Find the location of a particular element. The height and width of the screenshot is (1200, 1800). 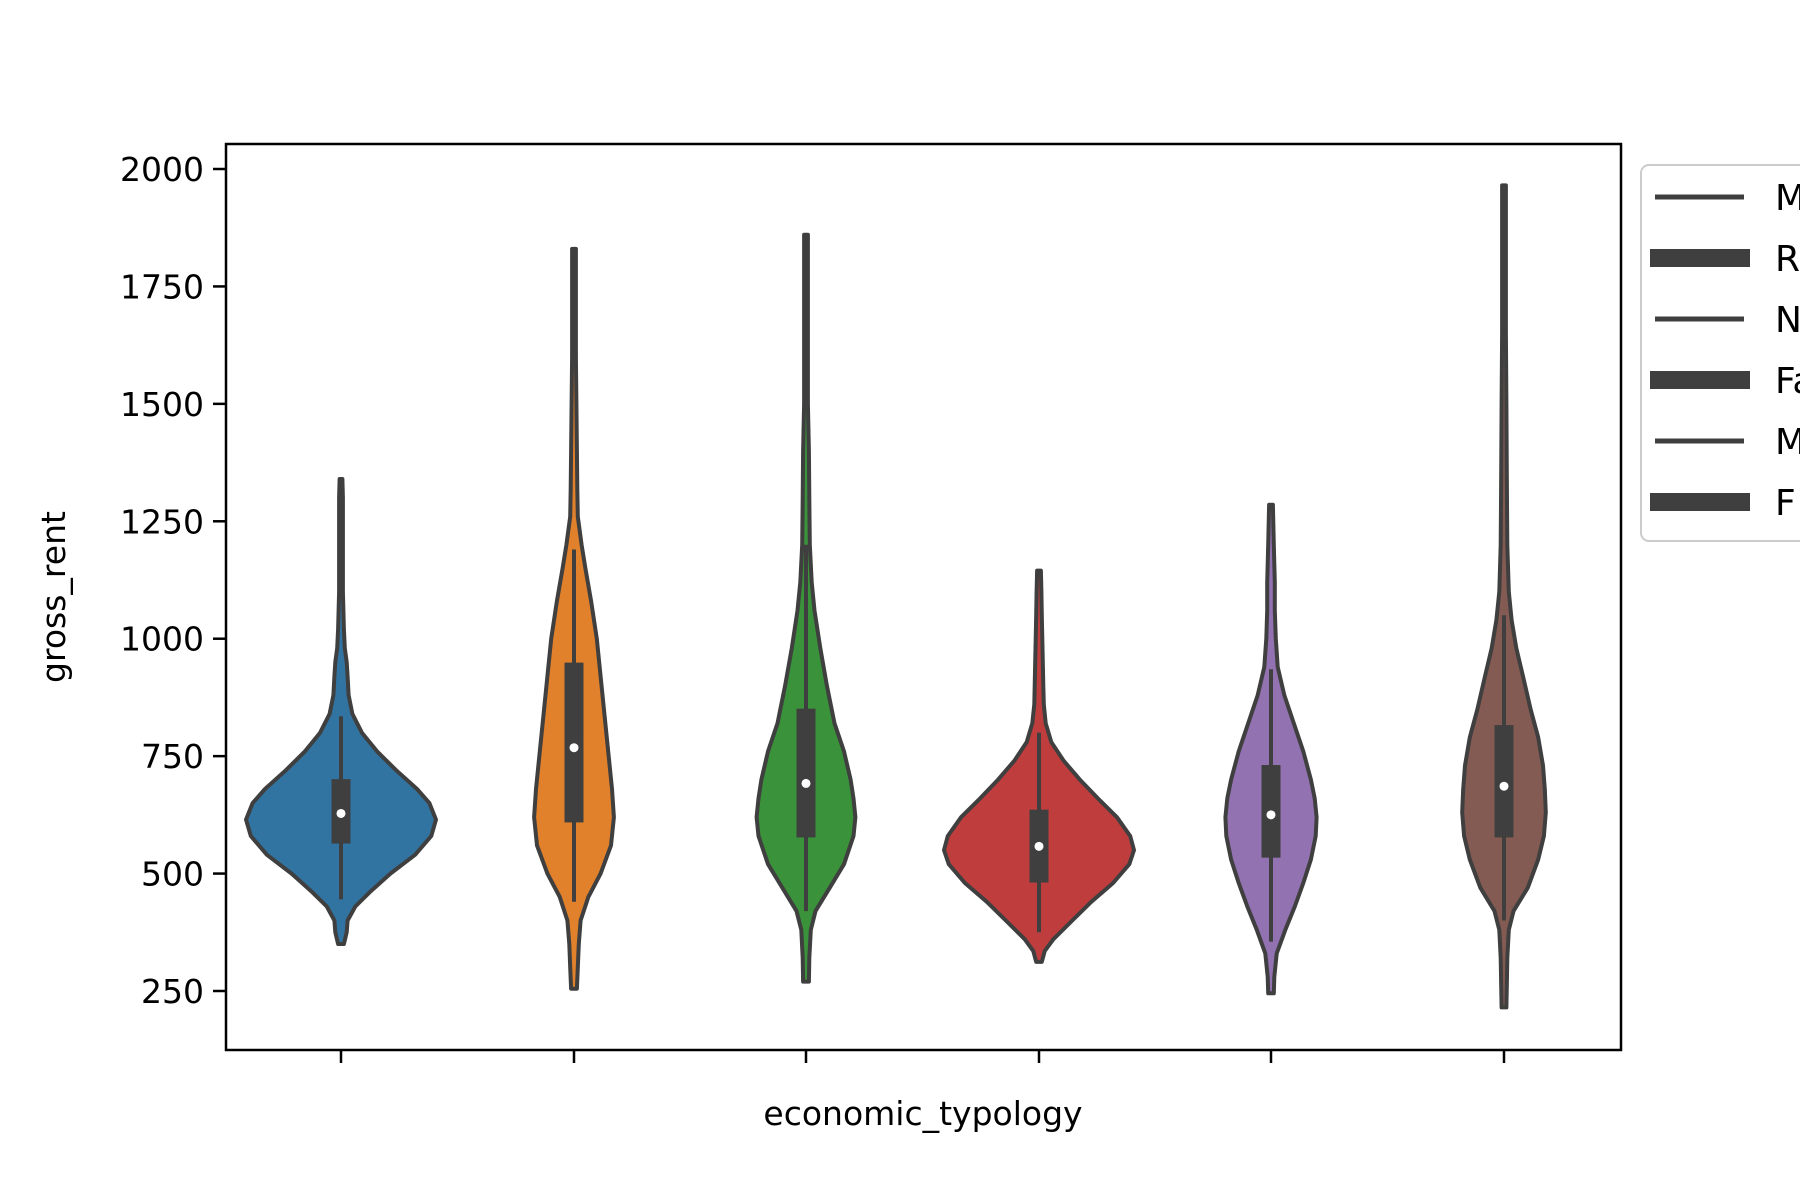

x-axis-ticks is located at coordinates (922, 1056).